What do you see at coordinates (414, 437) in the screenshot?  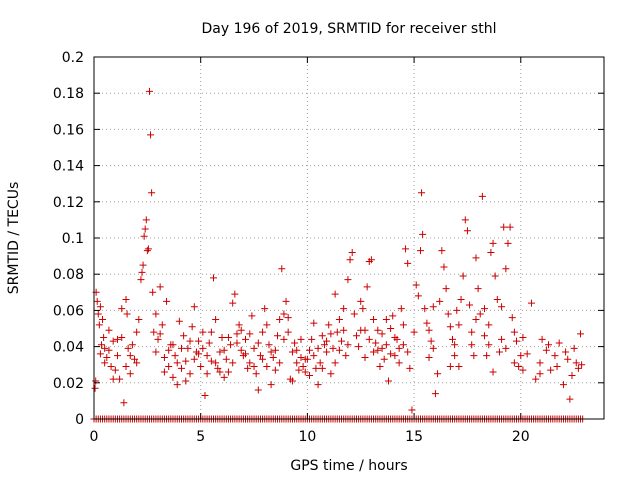 I see `x-tick-label: 15` at bounding box center [414, 437].